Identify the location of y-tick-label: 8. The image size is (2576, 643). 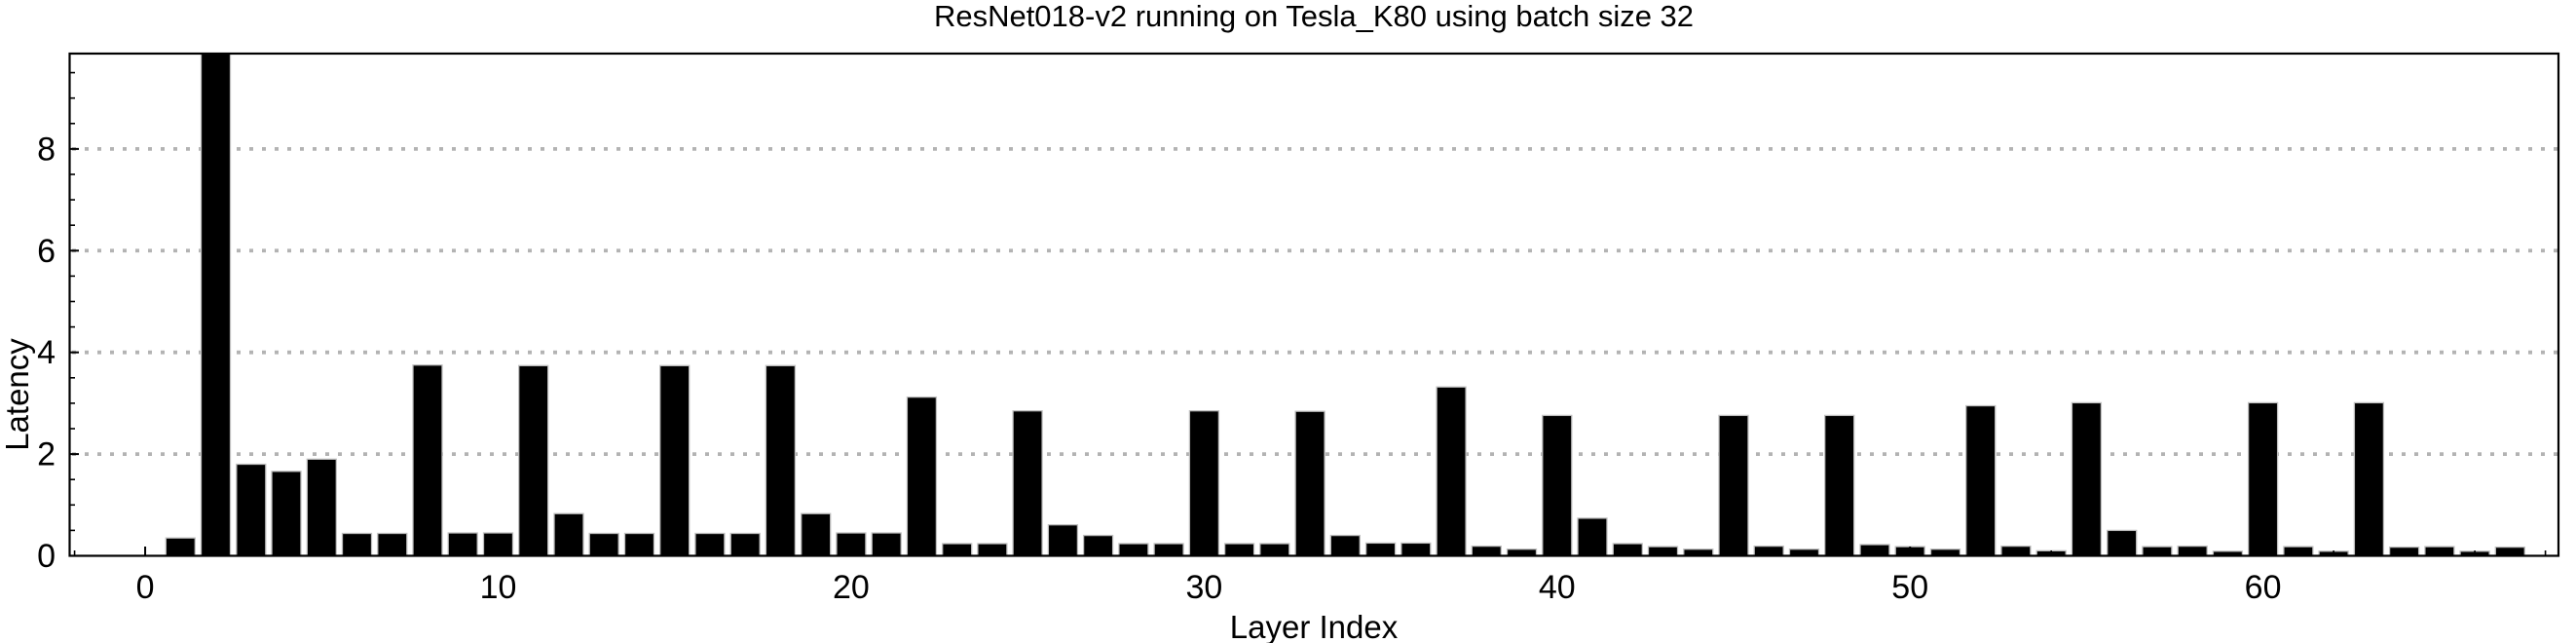
(46, 149).